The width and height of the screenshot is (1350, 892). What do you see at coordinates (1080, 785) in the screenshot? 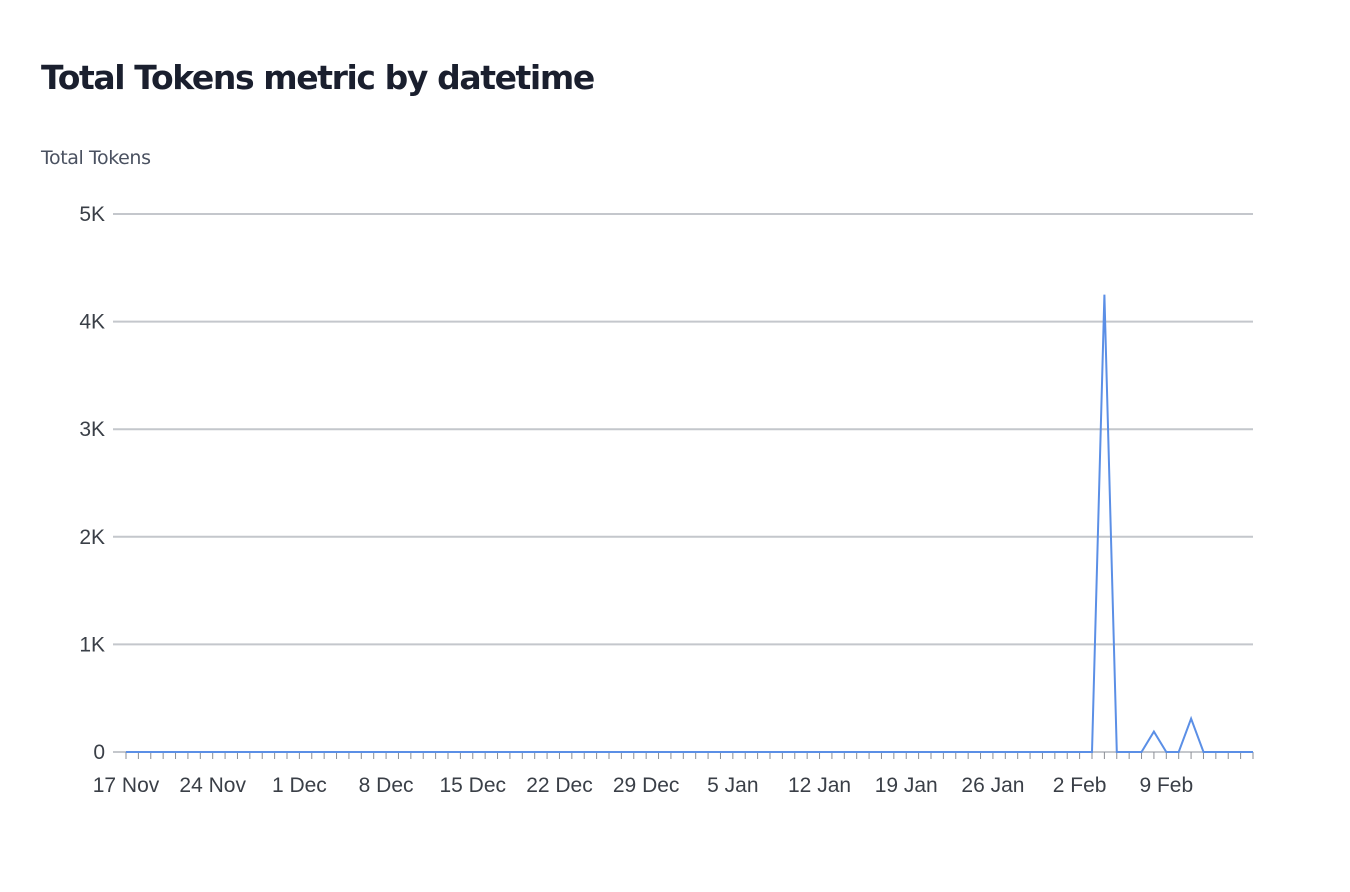
I see `x-tick-label-11: 2 Feb` at bounding box center [1080, 785].